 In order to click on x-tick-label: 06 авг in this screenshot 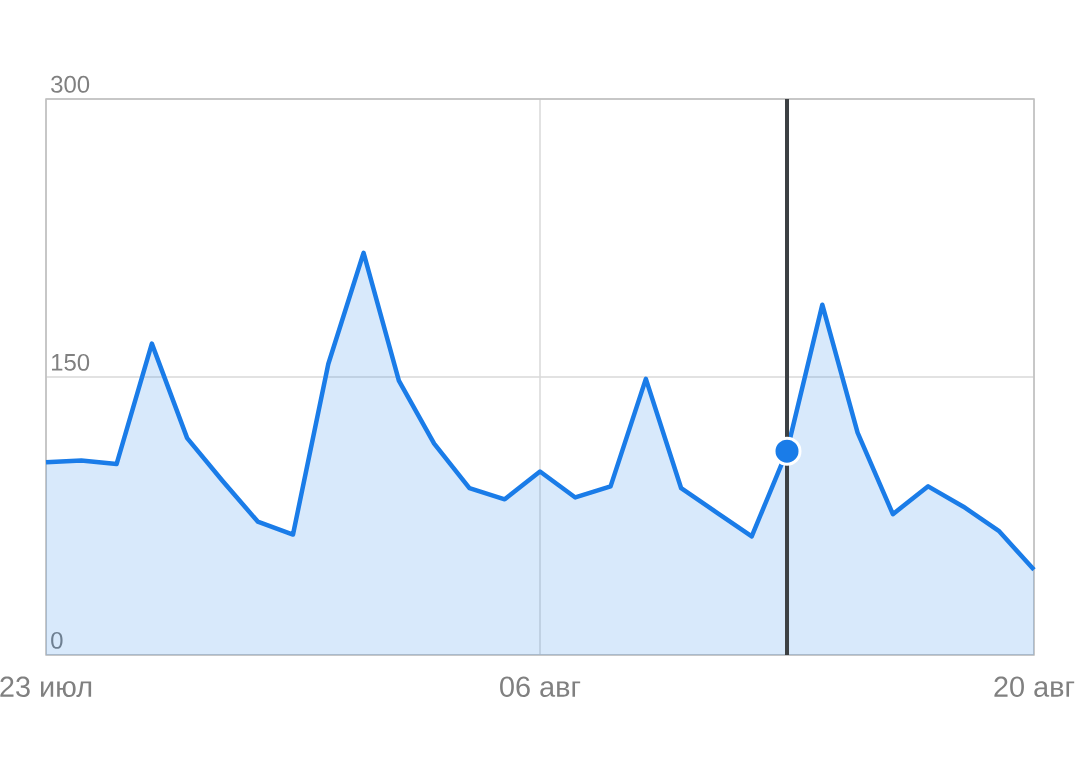, I will do `click(540, 686)`.